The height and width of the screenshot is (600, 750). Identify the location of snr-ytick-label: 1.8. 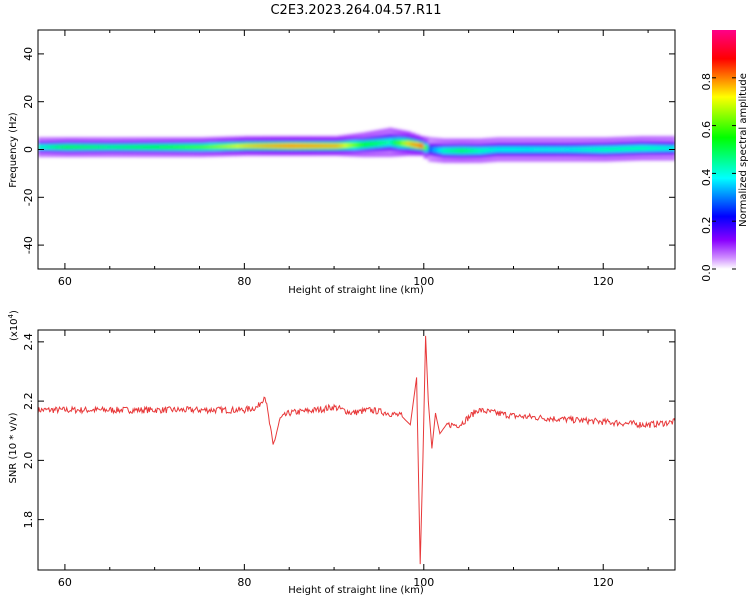
(28, 520).